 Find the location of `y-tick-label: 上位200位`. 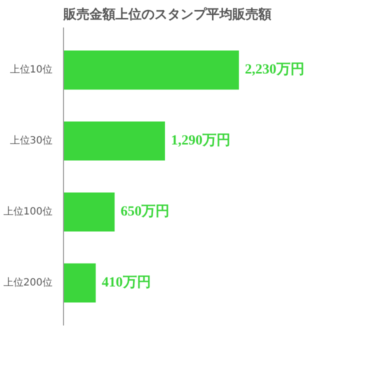

y-tick-label: 上位200位 is located at coordinates (28, 282).